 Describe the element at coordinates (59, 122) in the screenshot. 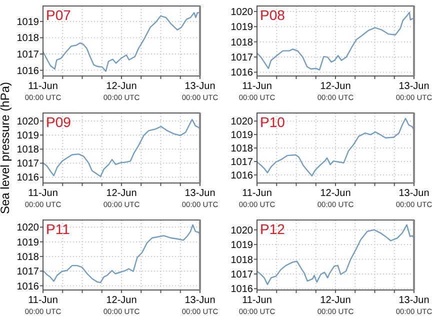

I see `chart-title: P09` at that location.